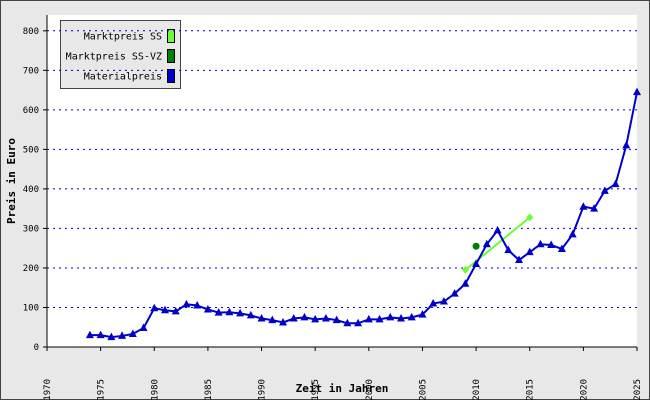  I want to click on y-tick-label: 500, so click(31, 150).